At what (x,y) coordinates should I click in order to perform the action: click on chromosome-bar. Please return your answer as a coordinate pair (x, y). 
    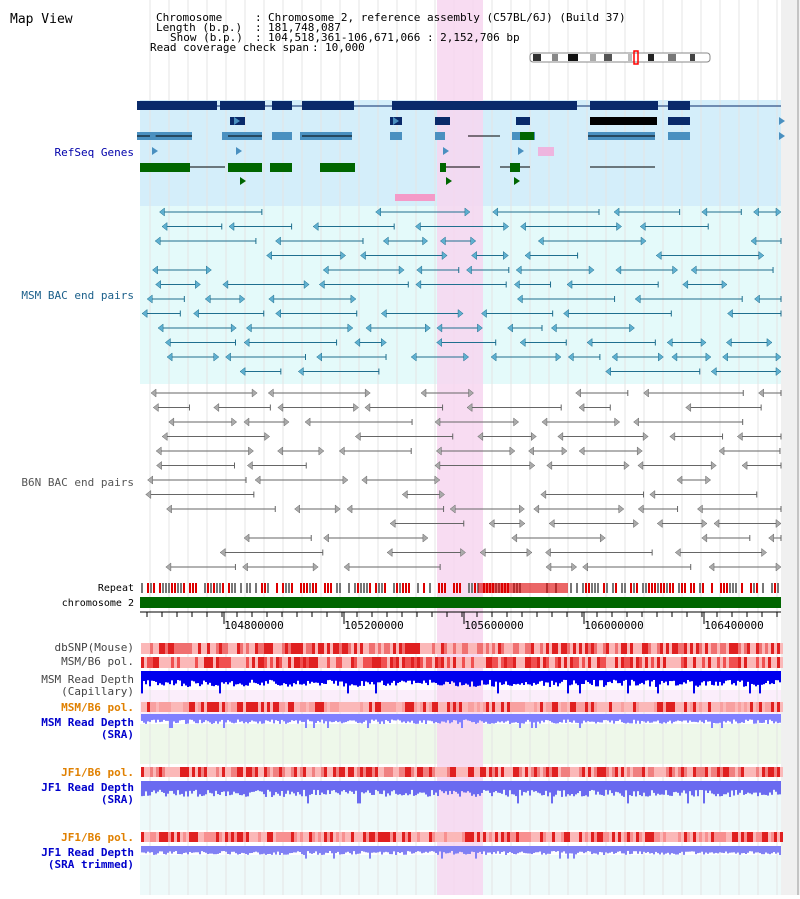
    Looking at the image, I should click on (460, 602).